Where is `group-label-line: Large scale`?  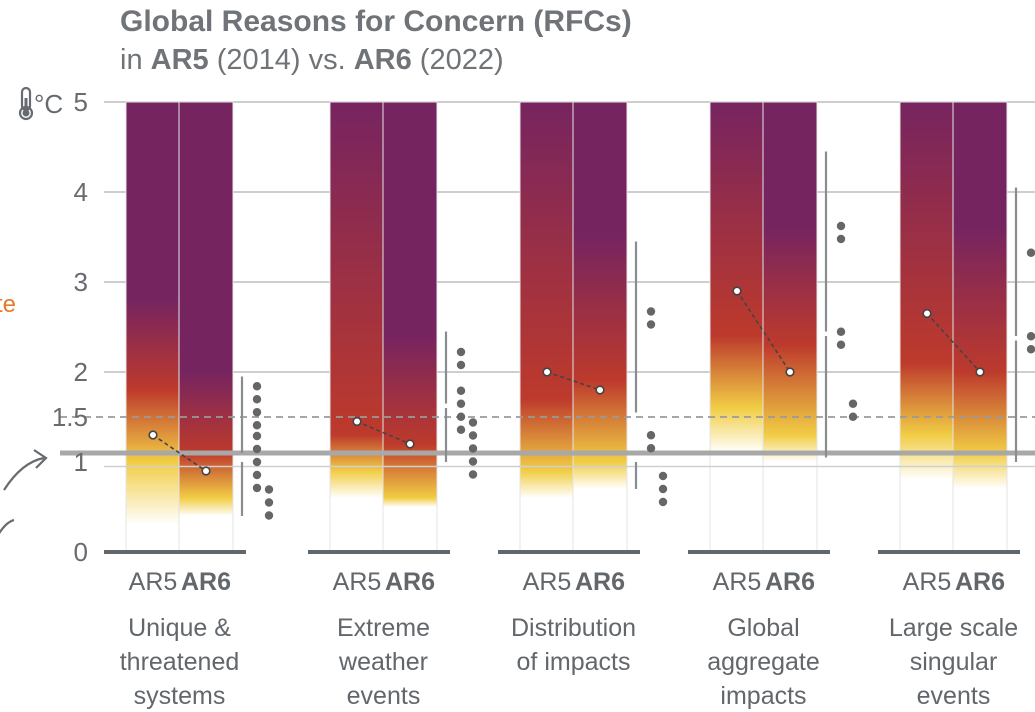
group-label-line: Large scale is located at coordinates (953, 628).